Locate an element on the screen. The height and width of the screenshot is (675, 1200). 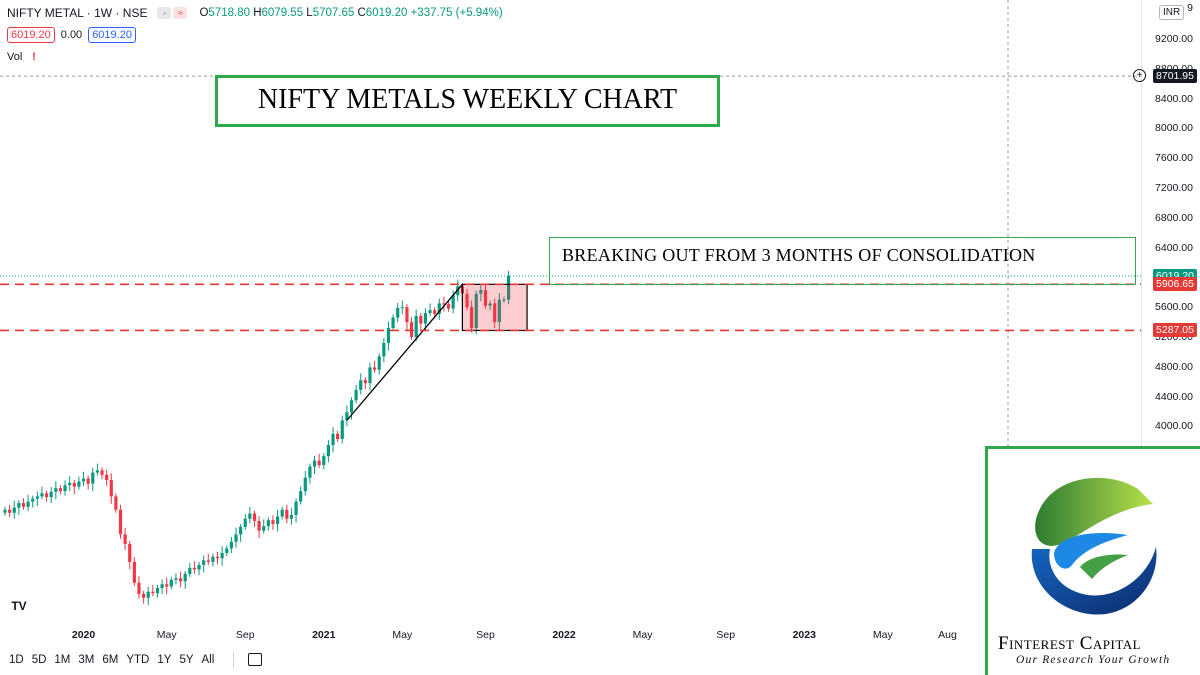
buy-price: 6019.20 is located at coordinates (112, 35).